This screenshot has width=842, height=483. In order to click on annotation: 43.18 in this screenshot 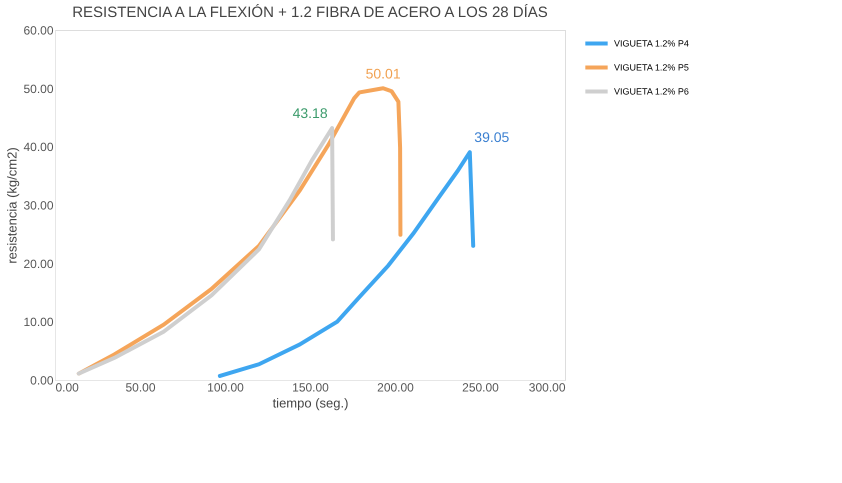, I will do `click(310, 113)`.